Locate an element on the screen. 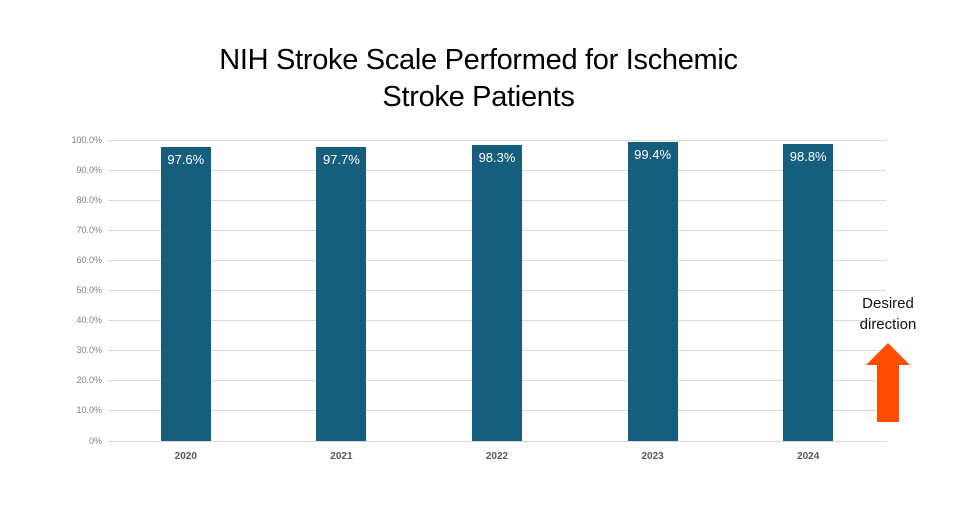 This screenshot has height=532, width=957. y-tick-label: 70.0% is located at coordinates (89, 229).